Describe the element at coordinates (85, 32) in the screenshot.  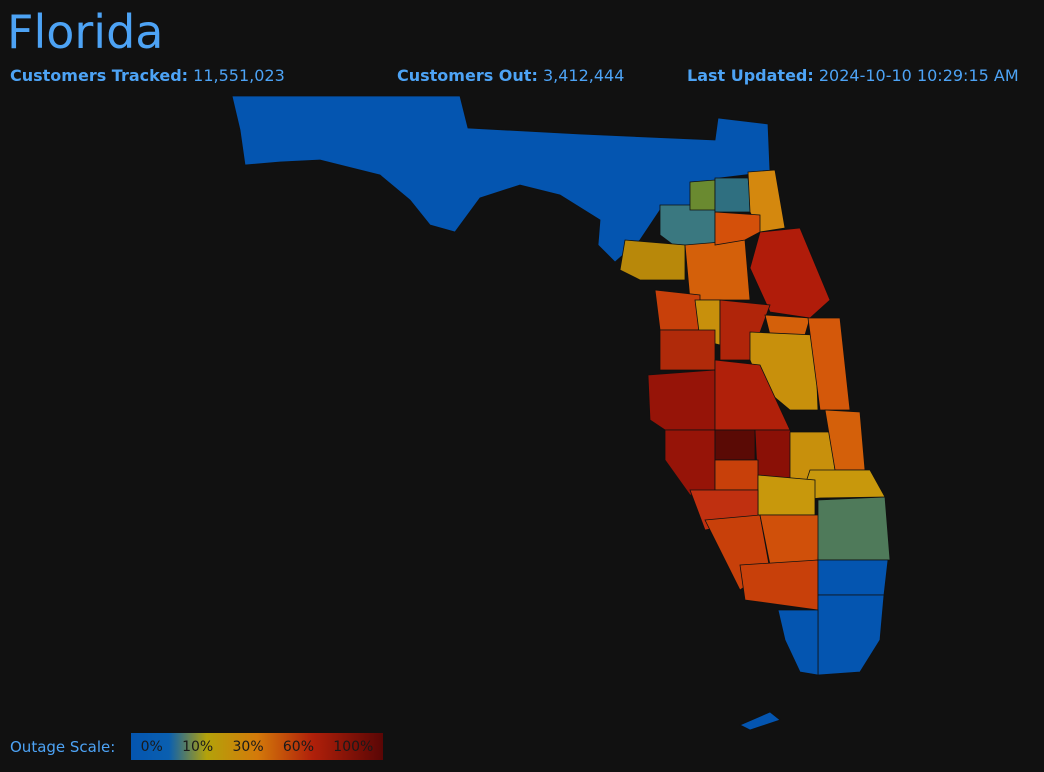
I see `page-title: Florida` at that location.